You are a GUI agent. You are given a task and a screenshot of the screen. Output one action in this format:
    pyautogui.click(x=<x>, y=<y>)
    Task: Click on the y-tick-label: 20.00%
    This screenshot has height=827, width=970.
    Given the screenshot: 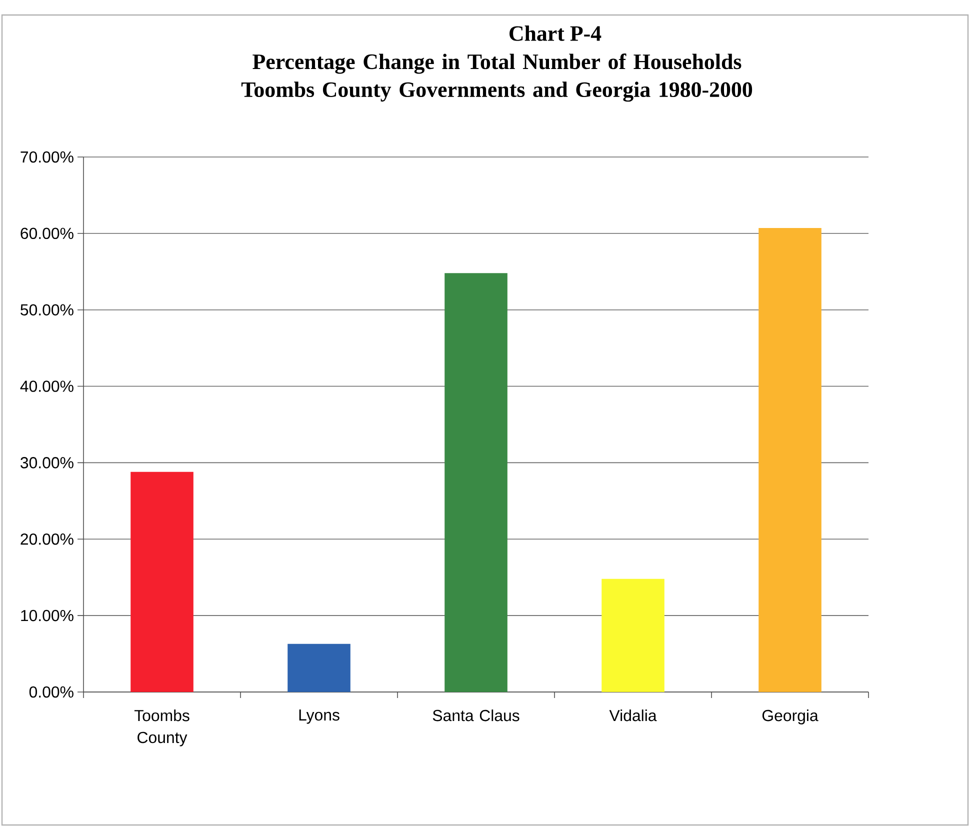 What is the action you would take?
    pyautogui.click(x=47, y=539)
    